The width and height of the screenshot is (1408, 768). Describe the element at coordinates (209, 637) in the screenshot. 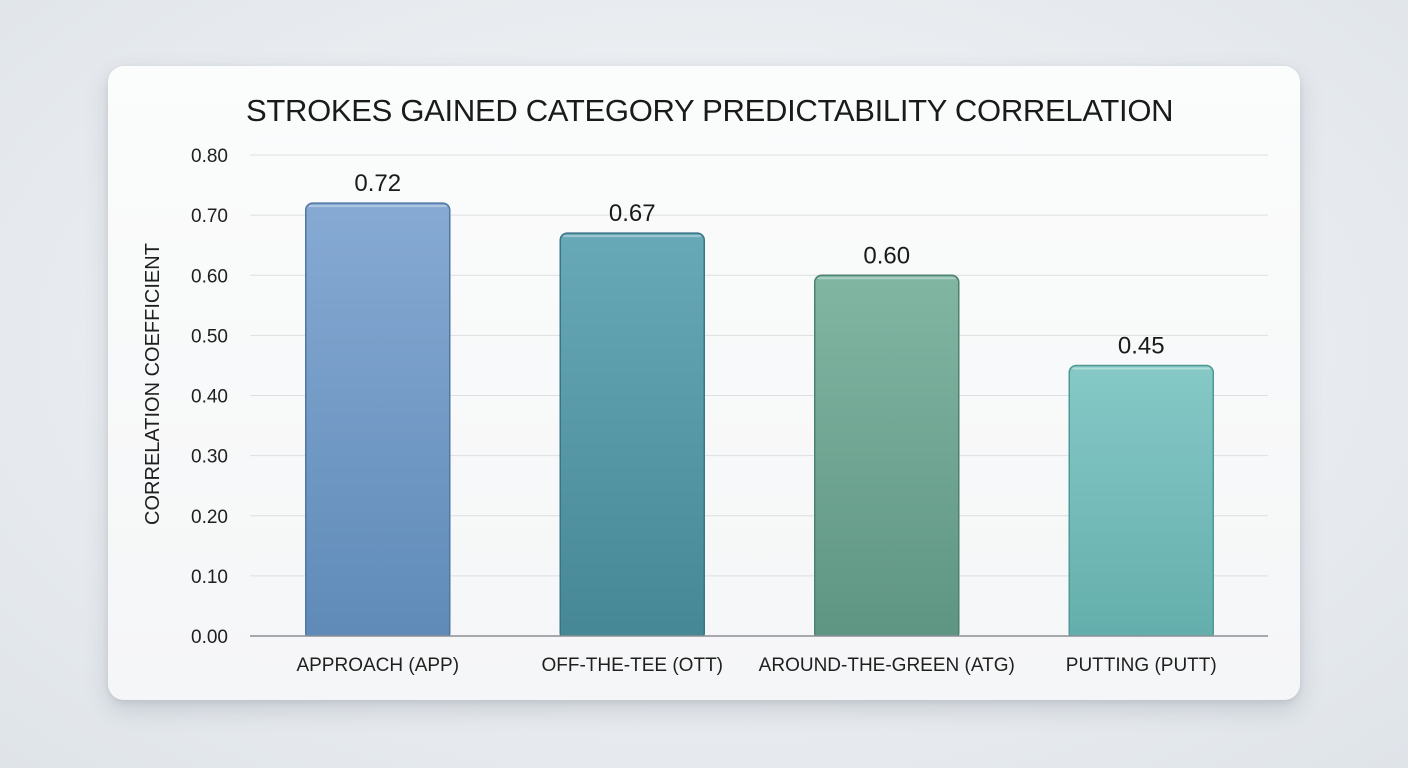

I see `y-tick-label: 0.00` at that location.